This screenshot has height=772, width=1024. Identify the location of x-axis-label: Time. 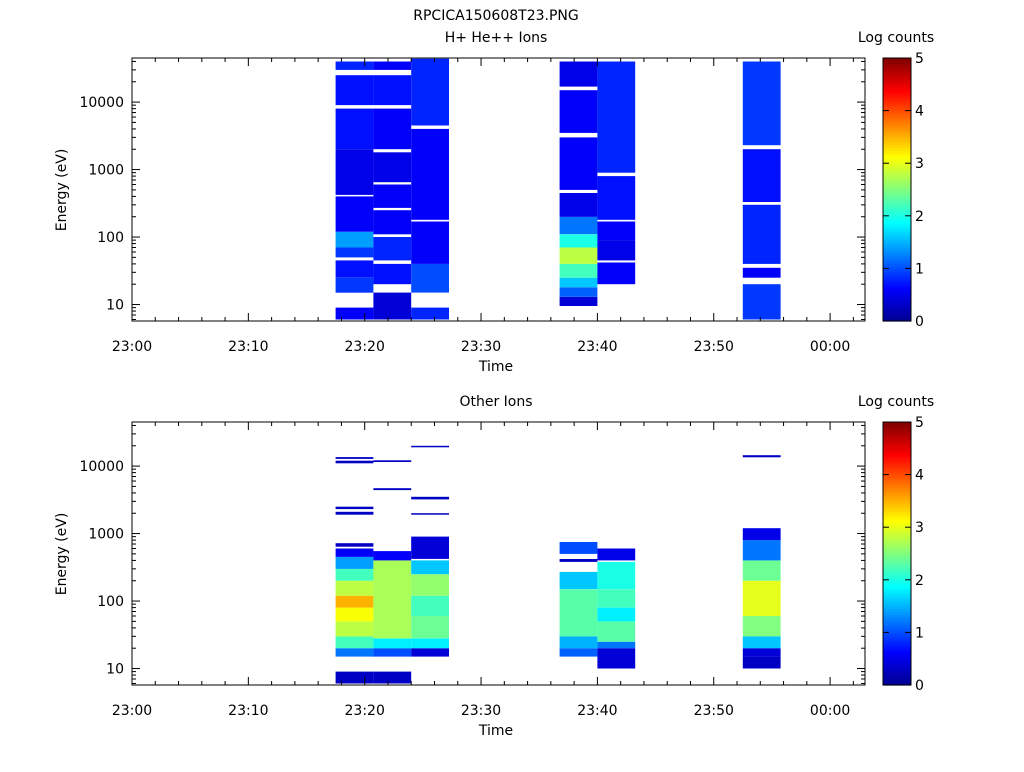
(495, 367).